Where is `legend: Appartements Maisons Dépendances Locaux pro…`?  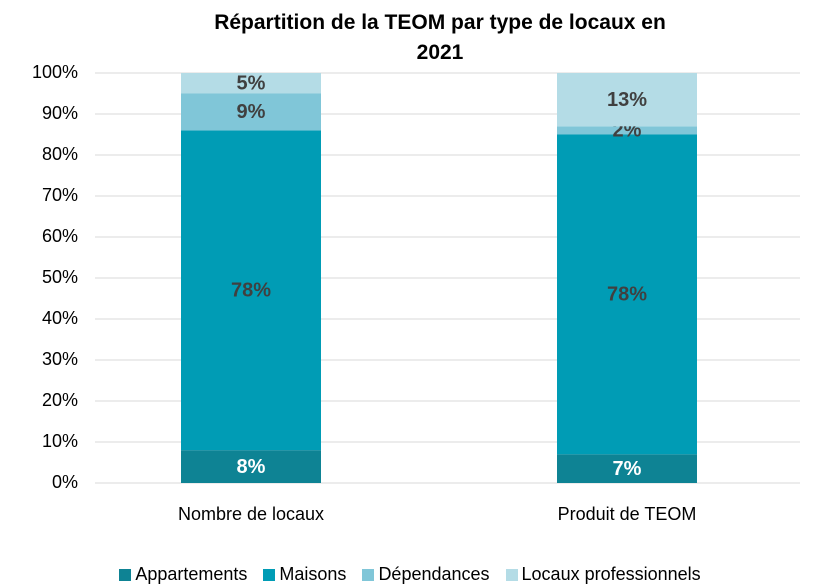 legend: Appartements Maisons Dépendances Locaux pro… is located at coordinates (410, 574).